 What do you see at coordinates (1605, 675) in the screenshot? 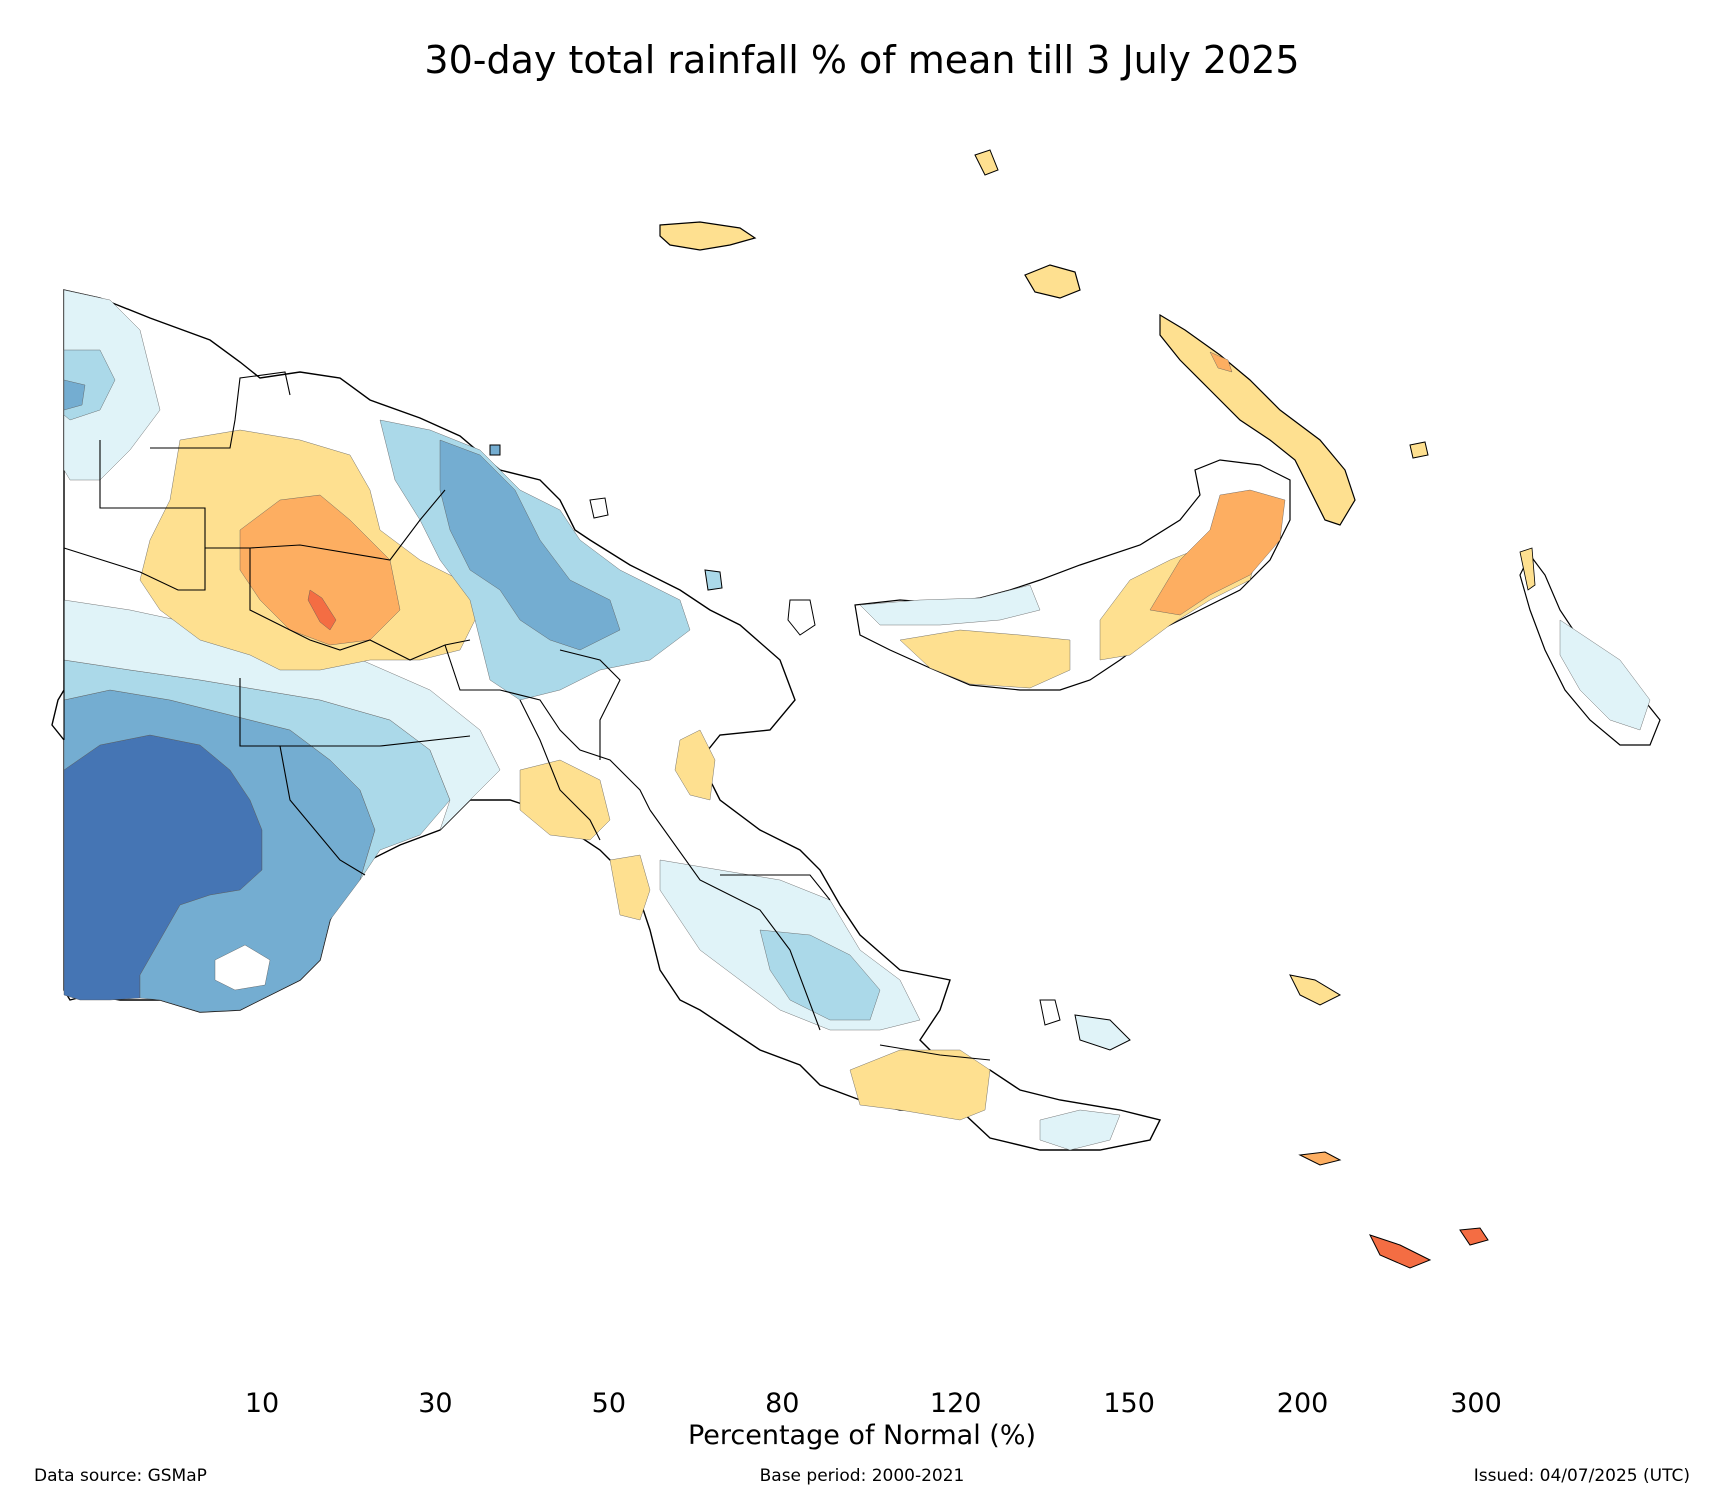
I see `zone-120-150-bougainville` at bounding box center [1605, 675].